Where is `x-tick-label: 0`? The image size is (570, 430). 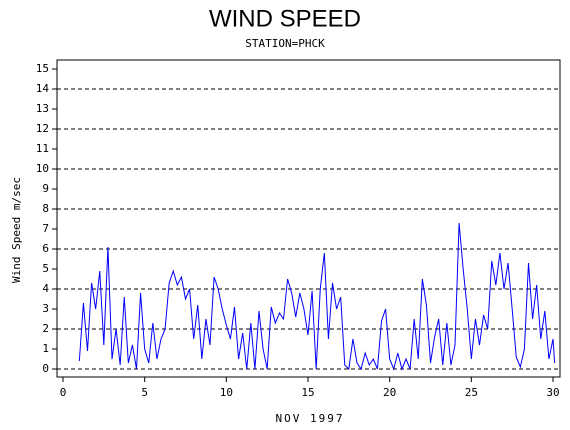 x-tick-label: 0 is located at coordinates (63, 392).